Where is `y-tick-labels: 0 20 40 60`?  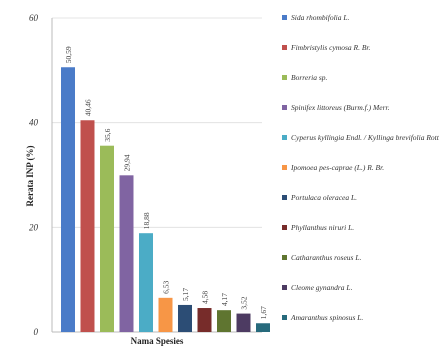 y-tick-labels: 0 20 40 60 is located at coordinates (34, 175).